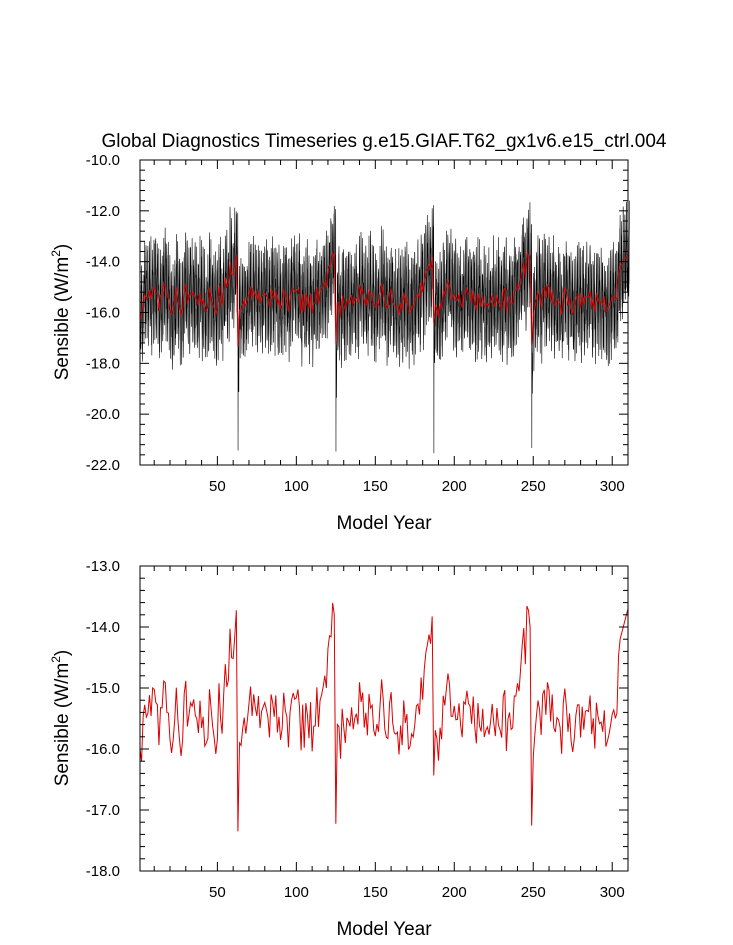 The image size is (733, 945). What do you see at coordinates (103, 566) in the screenshot?
I see `y-tick-label: -13.0` at bounding box center [103, 566].